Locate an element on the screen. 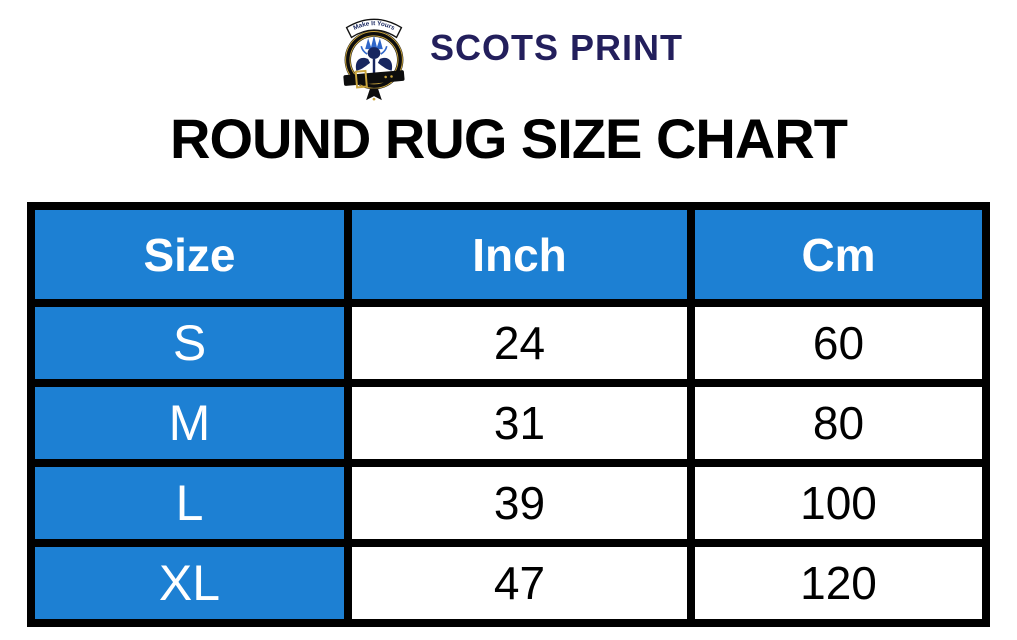 Image resolution: width=1017 pixels, height=640 pixels. cm-cell: 80 is located at coordinates (838, 423).